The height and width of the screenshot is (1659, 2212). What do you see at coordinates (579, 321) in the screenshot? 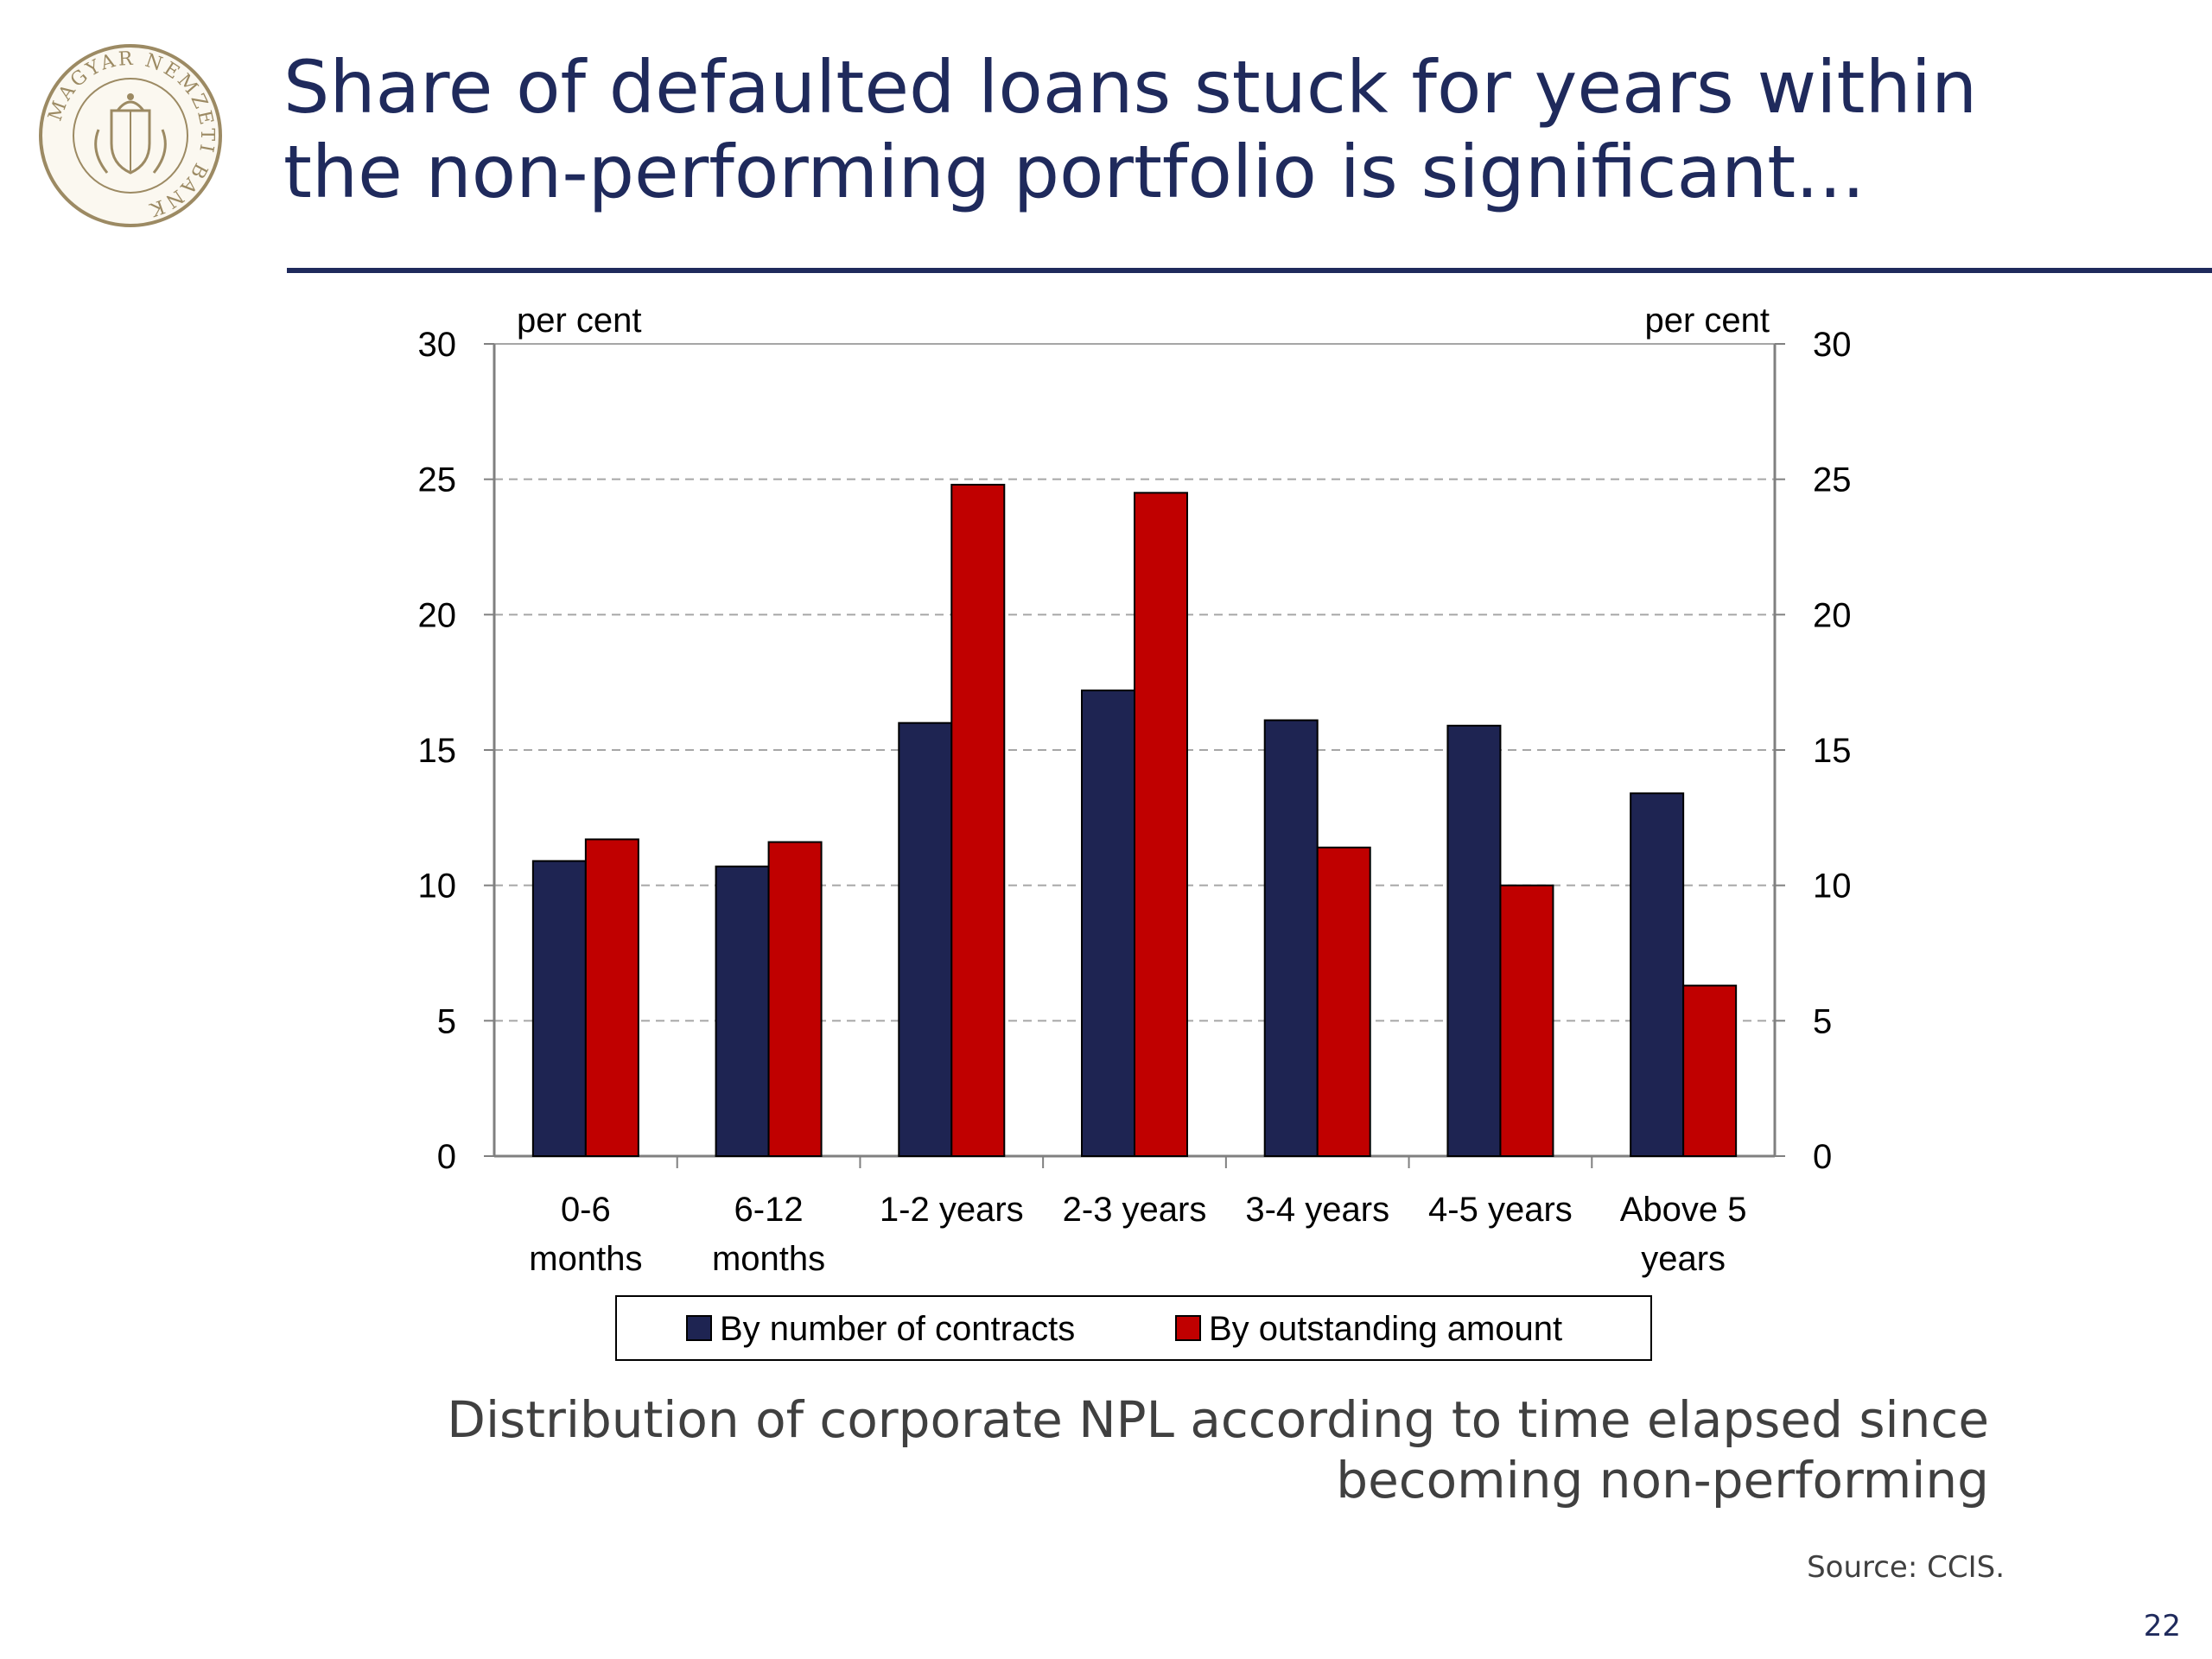
I see `y-axis-unit-left: per cent` at bounding box center [579, 321].